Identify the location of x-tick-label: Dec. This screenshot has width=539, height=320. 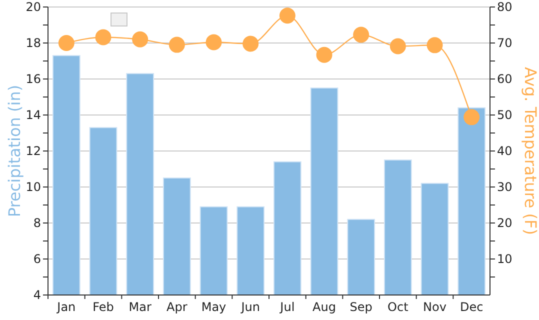
(472, 307).